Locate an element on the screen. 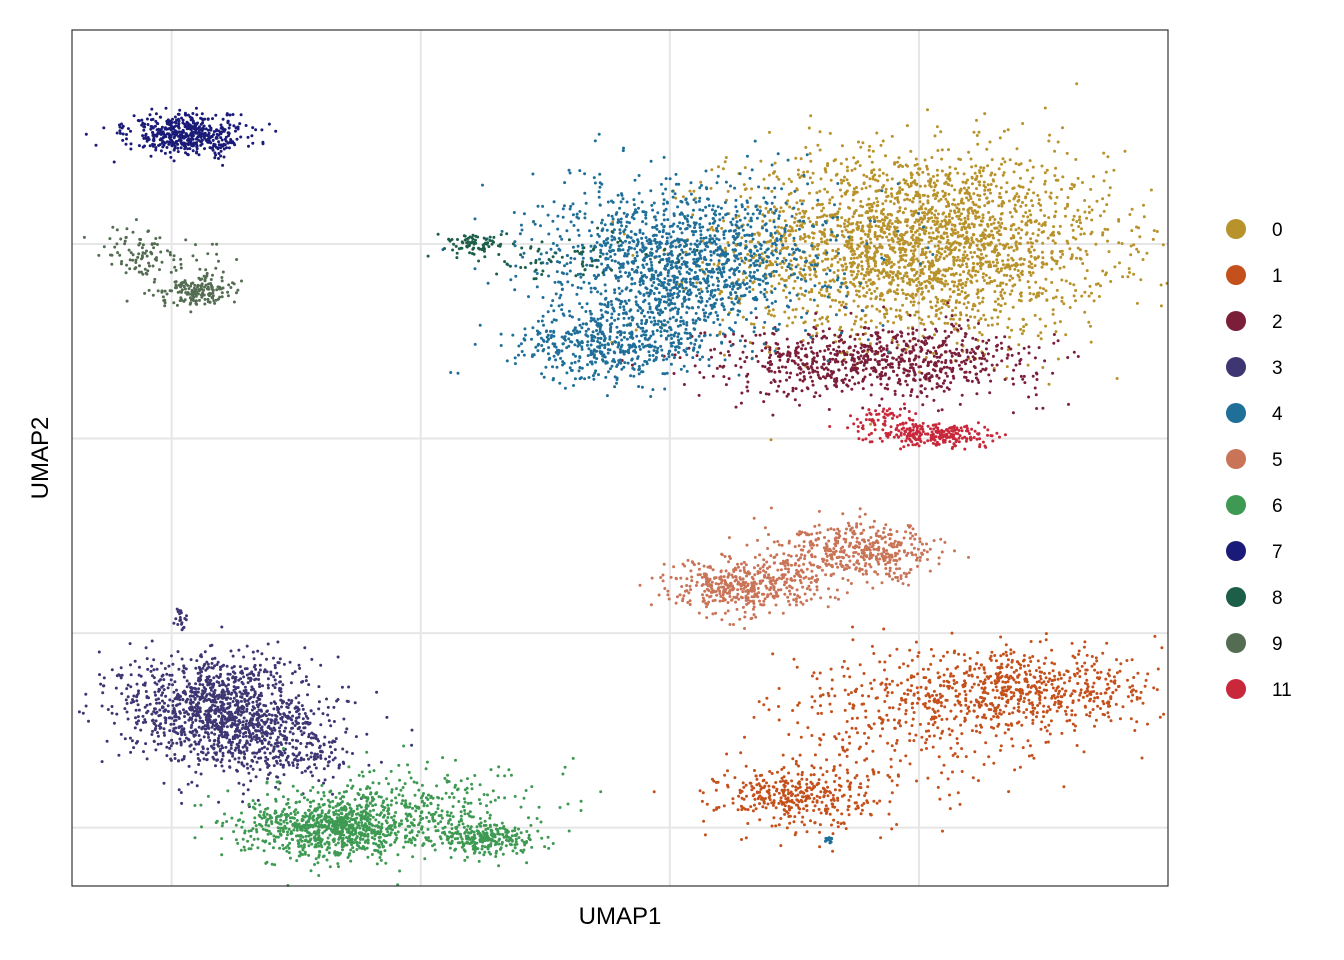 The width and height of the screenshot is (1344, 960). series-3-points is located at coordinates (245, 708).